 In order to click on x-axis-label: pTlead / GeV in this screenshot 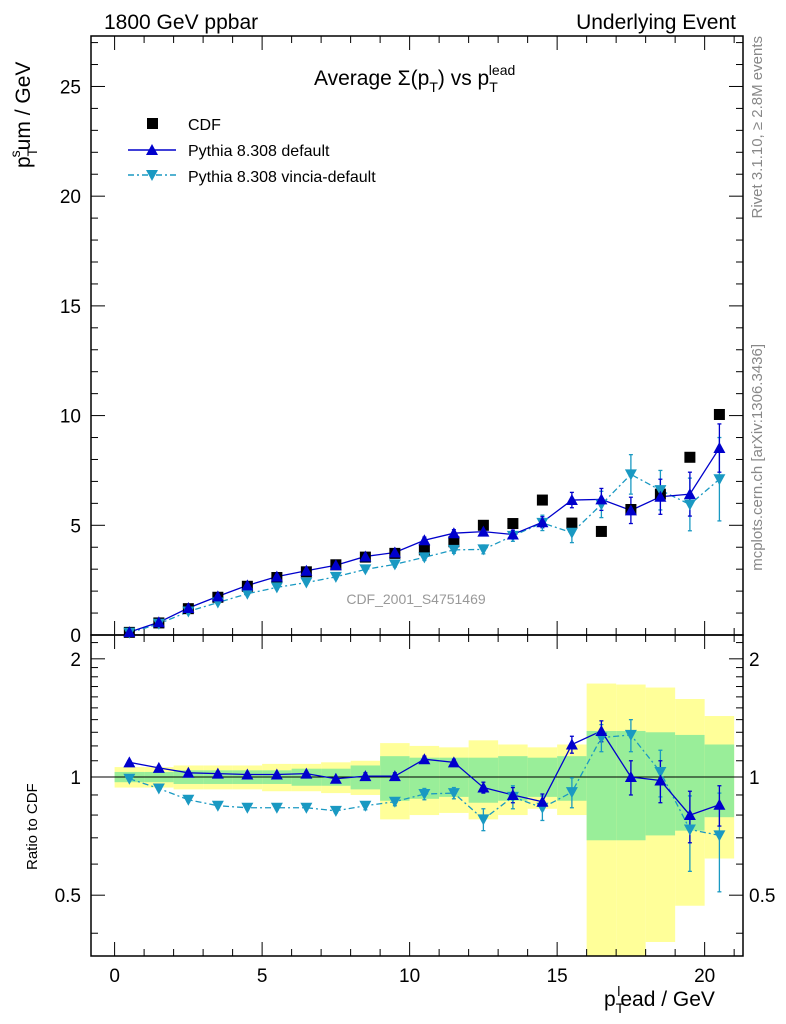, I will do `click(659, 999)`.